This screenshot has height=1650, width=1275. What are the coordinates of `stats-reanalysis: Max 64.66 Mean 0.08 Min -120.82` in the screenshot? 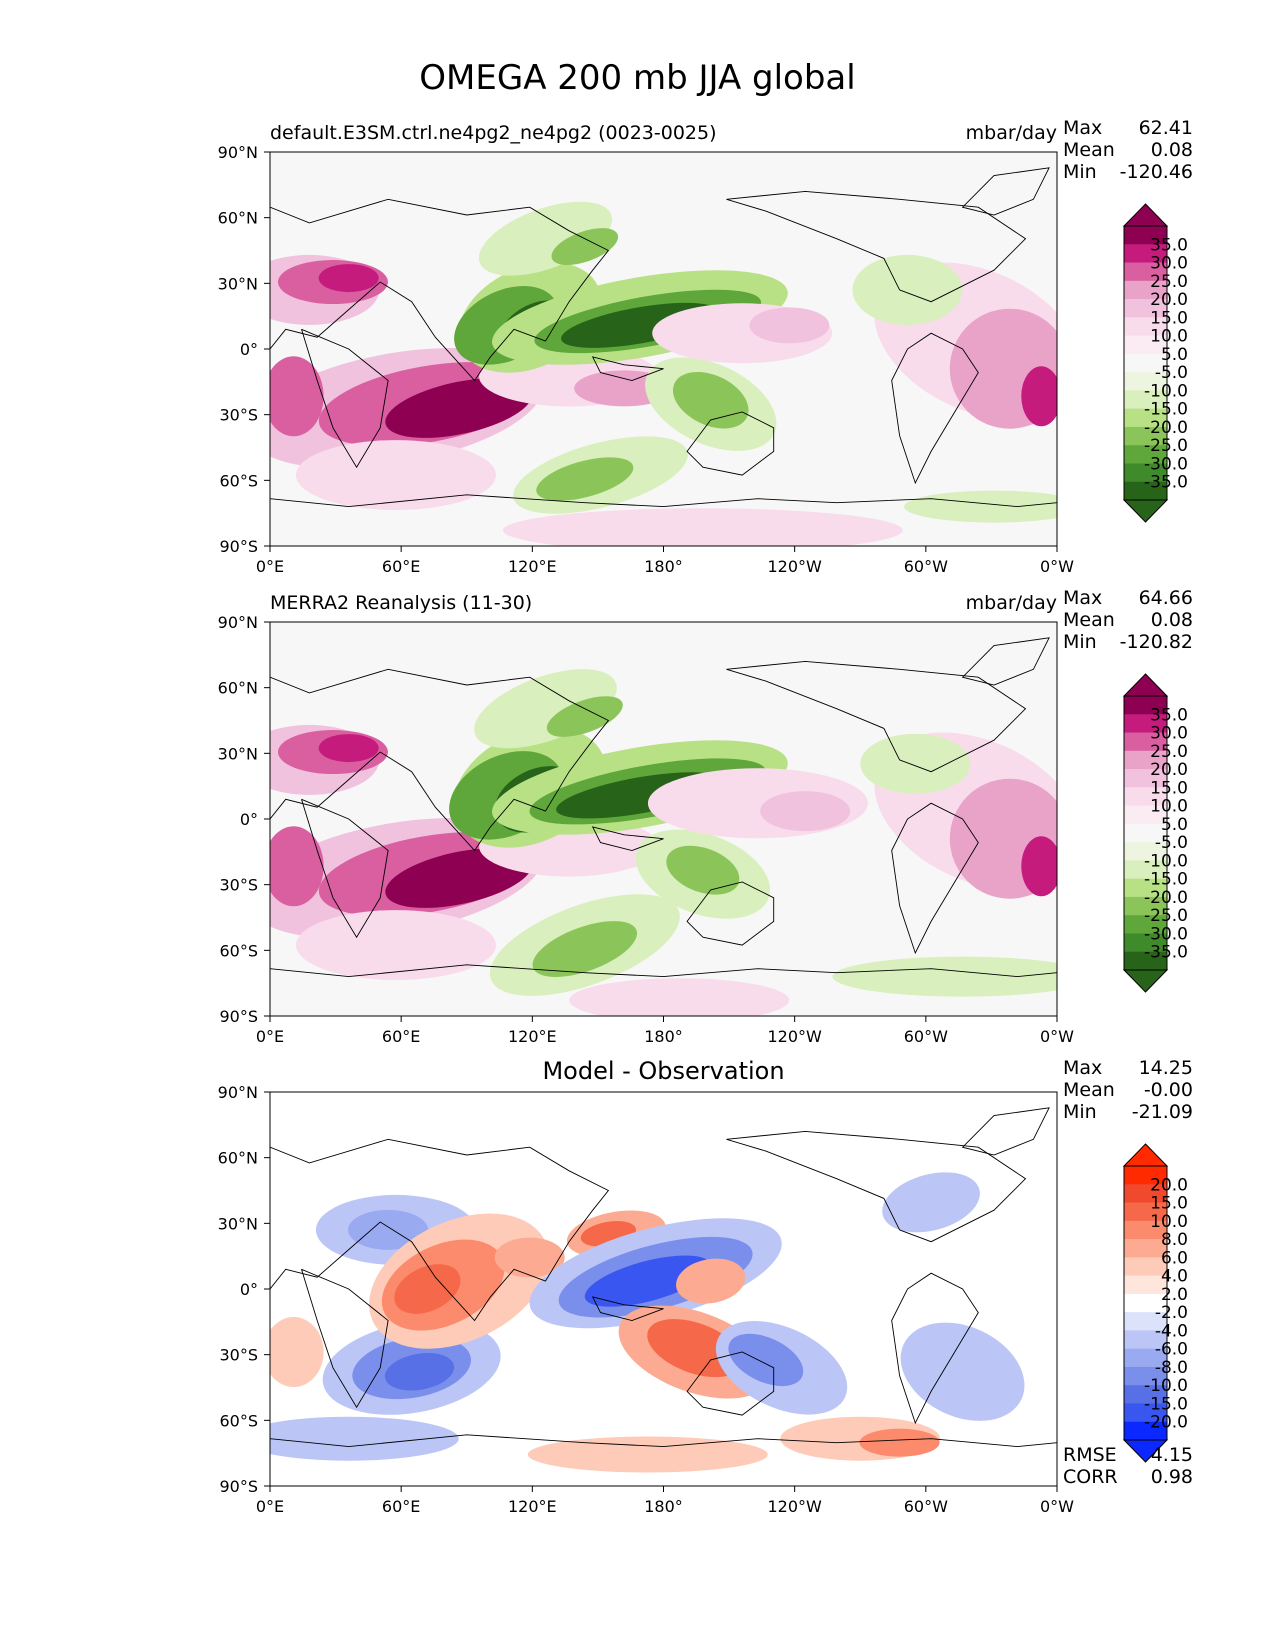 It's located at (1128, 620).